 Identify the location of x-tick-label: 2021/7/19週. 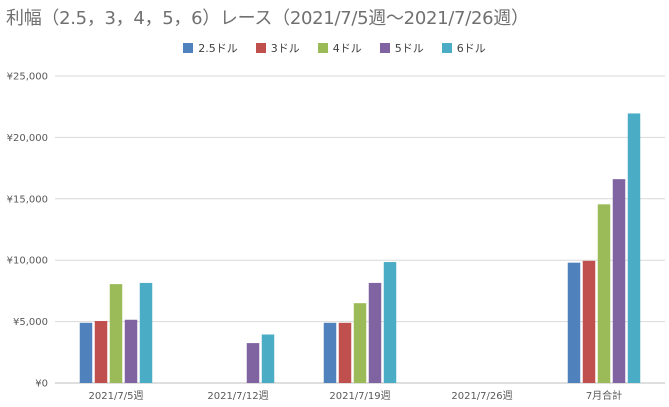
(359, 396).